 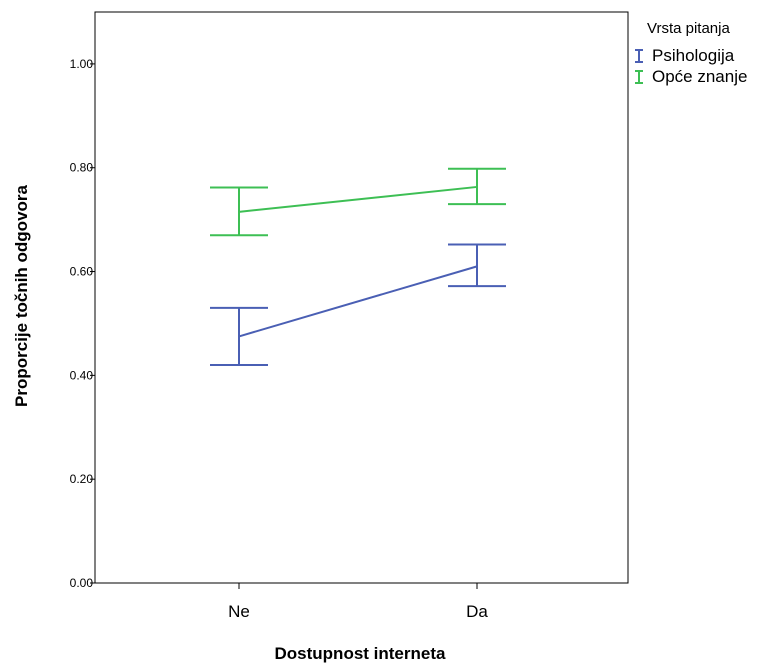 I want to click on legend-item: Opće znanje, so click(x=707, y=76).